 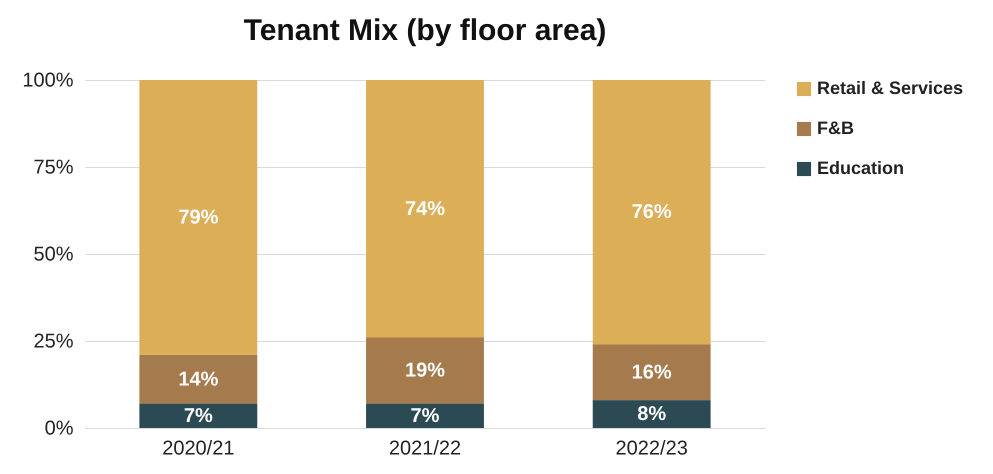 What do you see at coordinates (48, 81) in the screenshot?
I see `y-tick-label: 100%` at bounding box center [48, 81].